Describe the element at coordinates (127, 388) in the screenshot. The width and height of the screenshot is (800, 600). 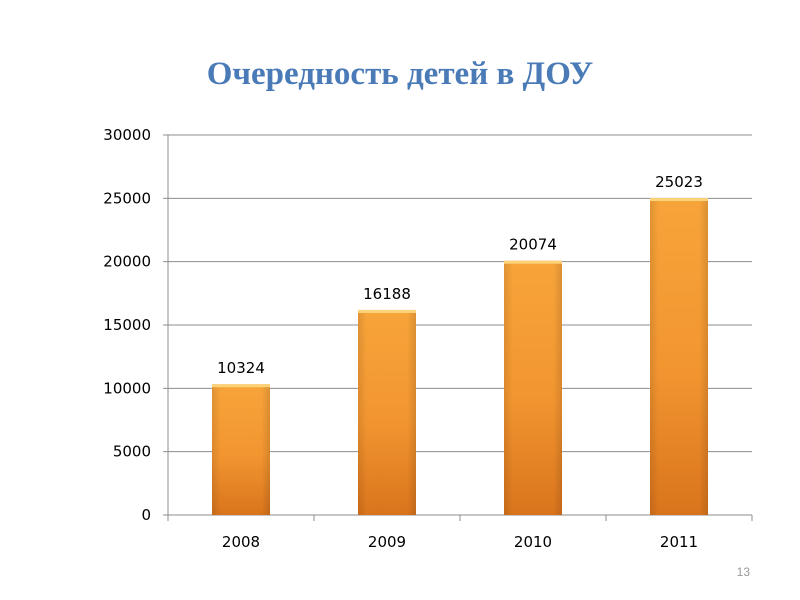
I see `y-tick-label: 10000` at that location.